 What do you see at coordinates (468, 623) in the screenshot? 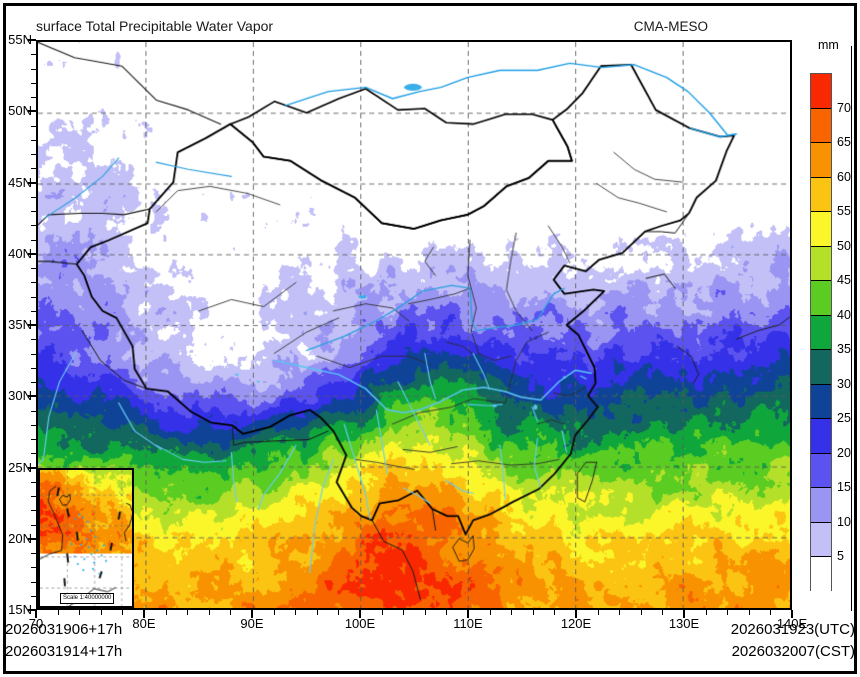
I see `x-axis-label: 110E` at bounding box center [468, 623].